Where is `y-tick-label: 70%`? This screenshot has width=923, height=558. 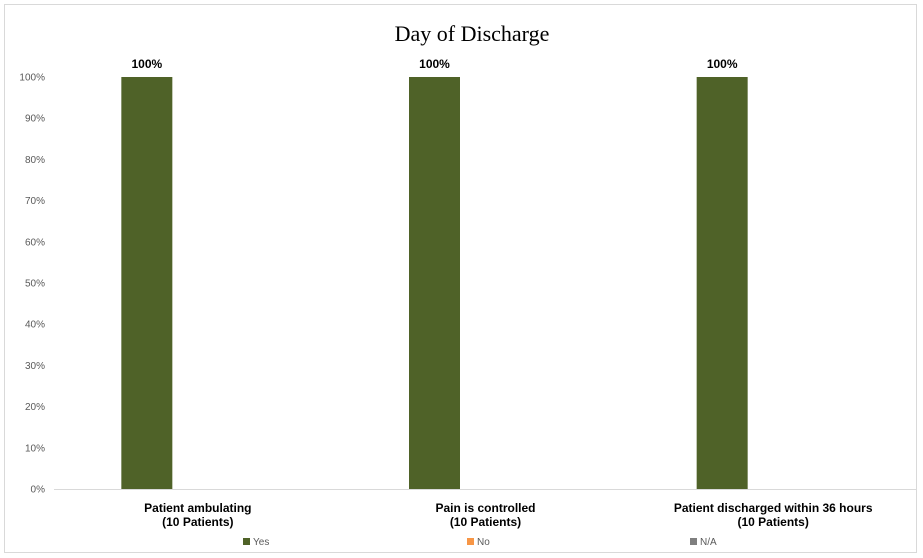 y-tick-label: 70% is located at coordinates (35, 201).